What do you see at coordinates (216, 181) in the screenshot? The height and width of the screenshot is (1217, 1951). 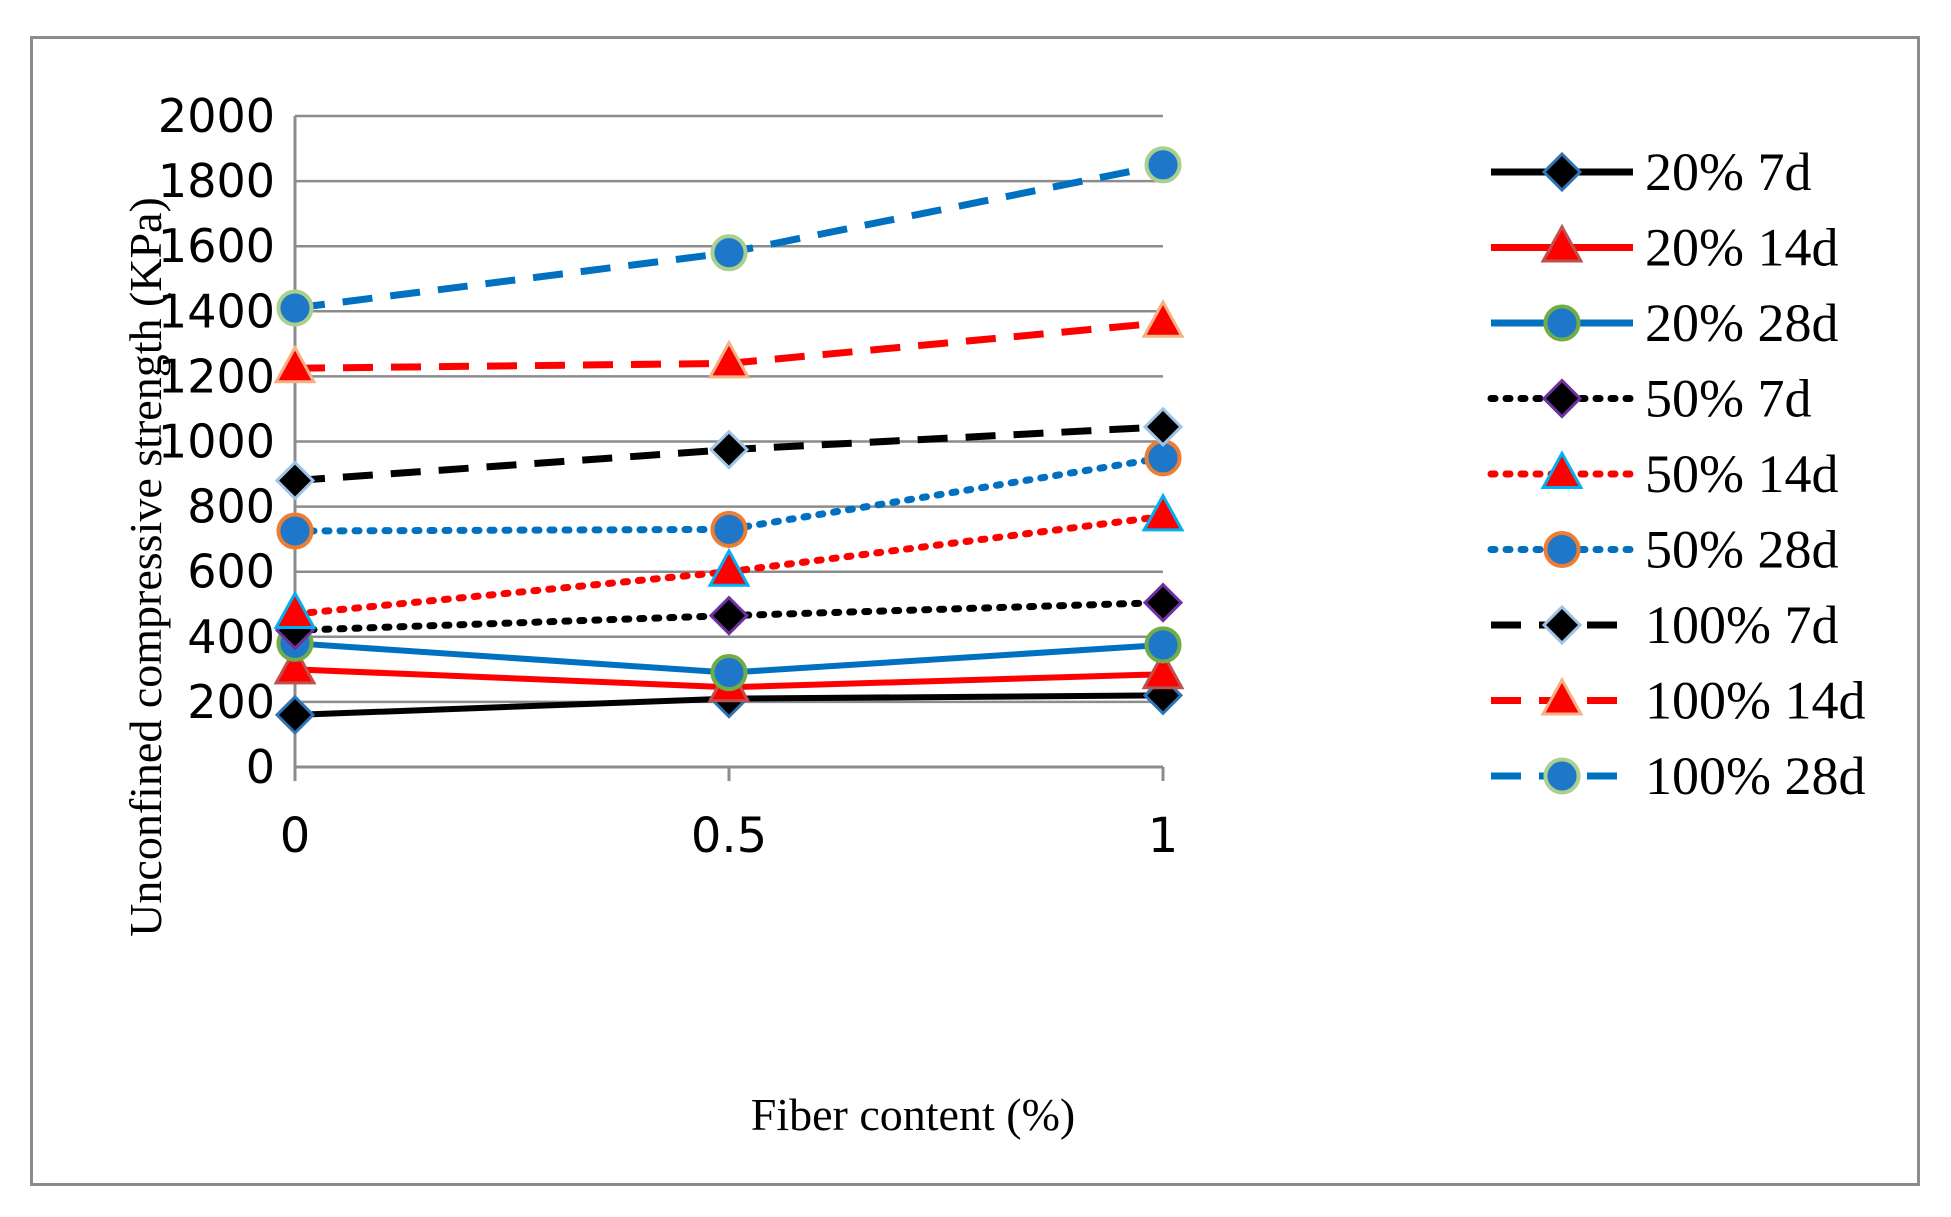 I see `y-tick-label-1800: 1800` at bounding box center [216, 181].